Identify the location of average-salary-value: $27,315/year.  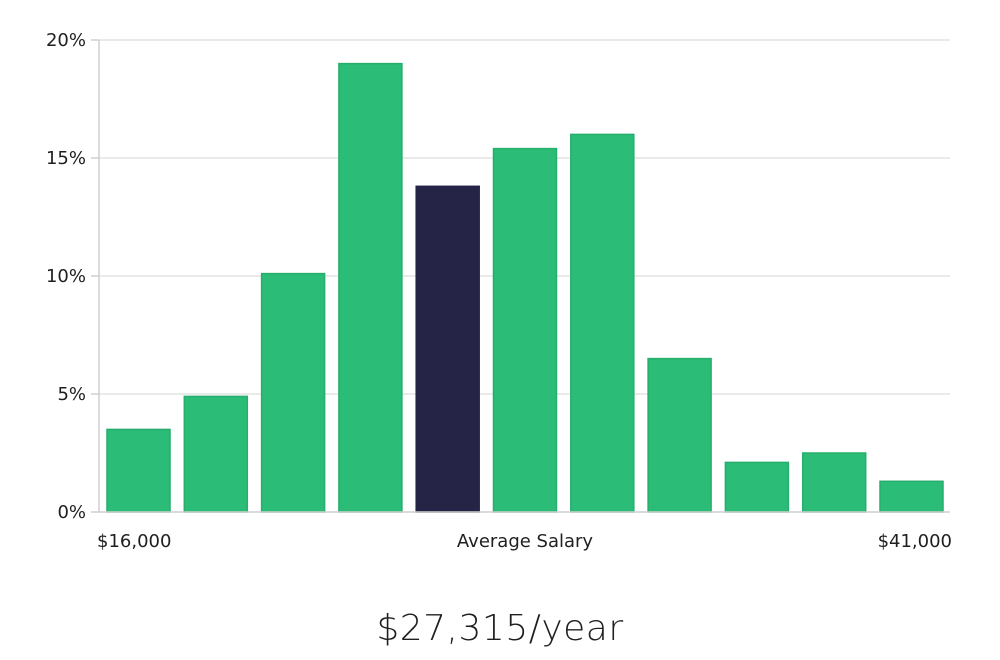
(500, 628).